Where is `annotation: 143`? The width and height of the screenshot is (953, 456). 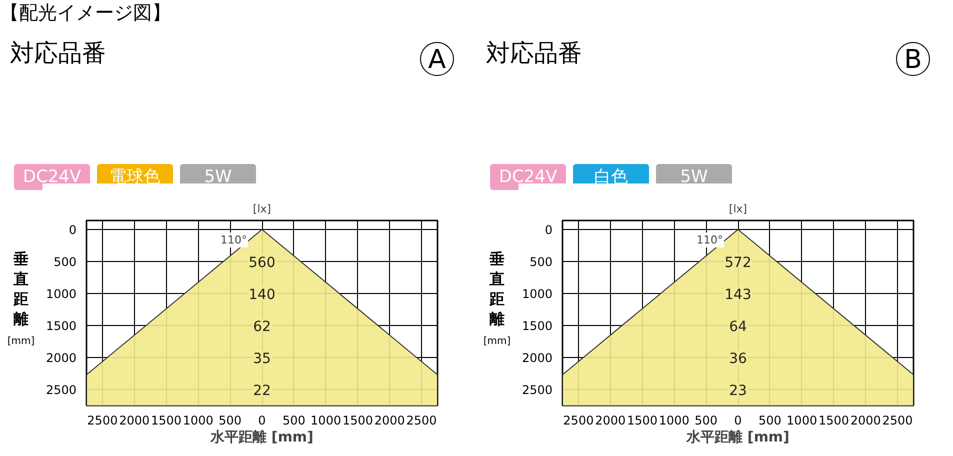
annotation: 143 is located at coordinates (738, 294).